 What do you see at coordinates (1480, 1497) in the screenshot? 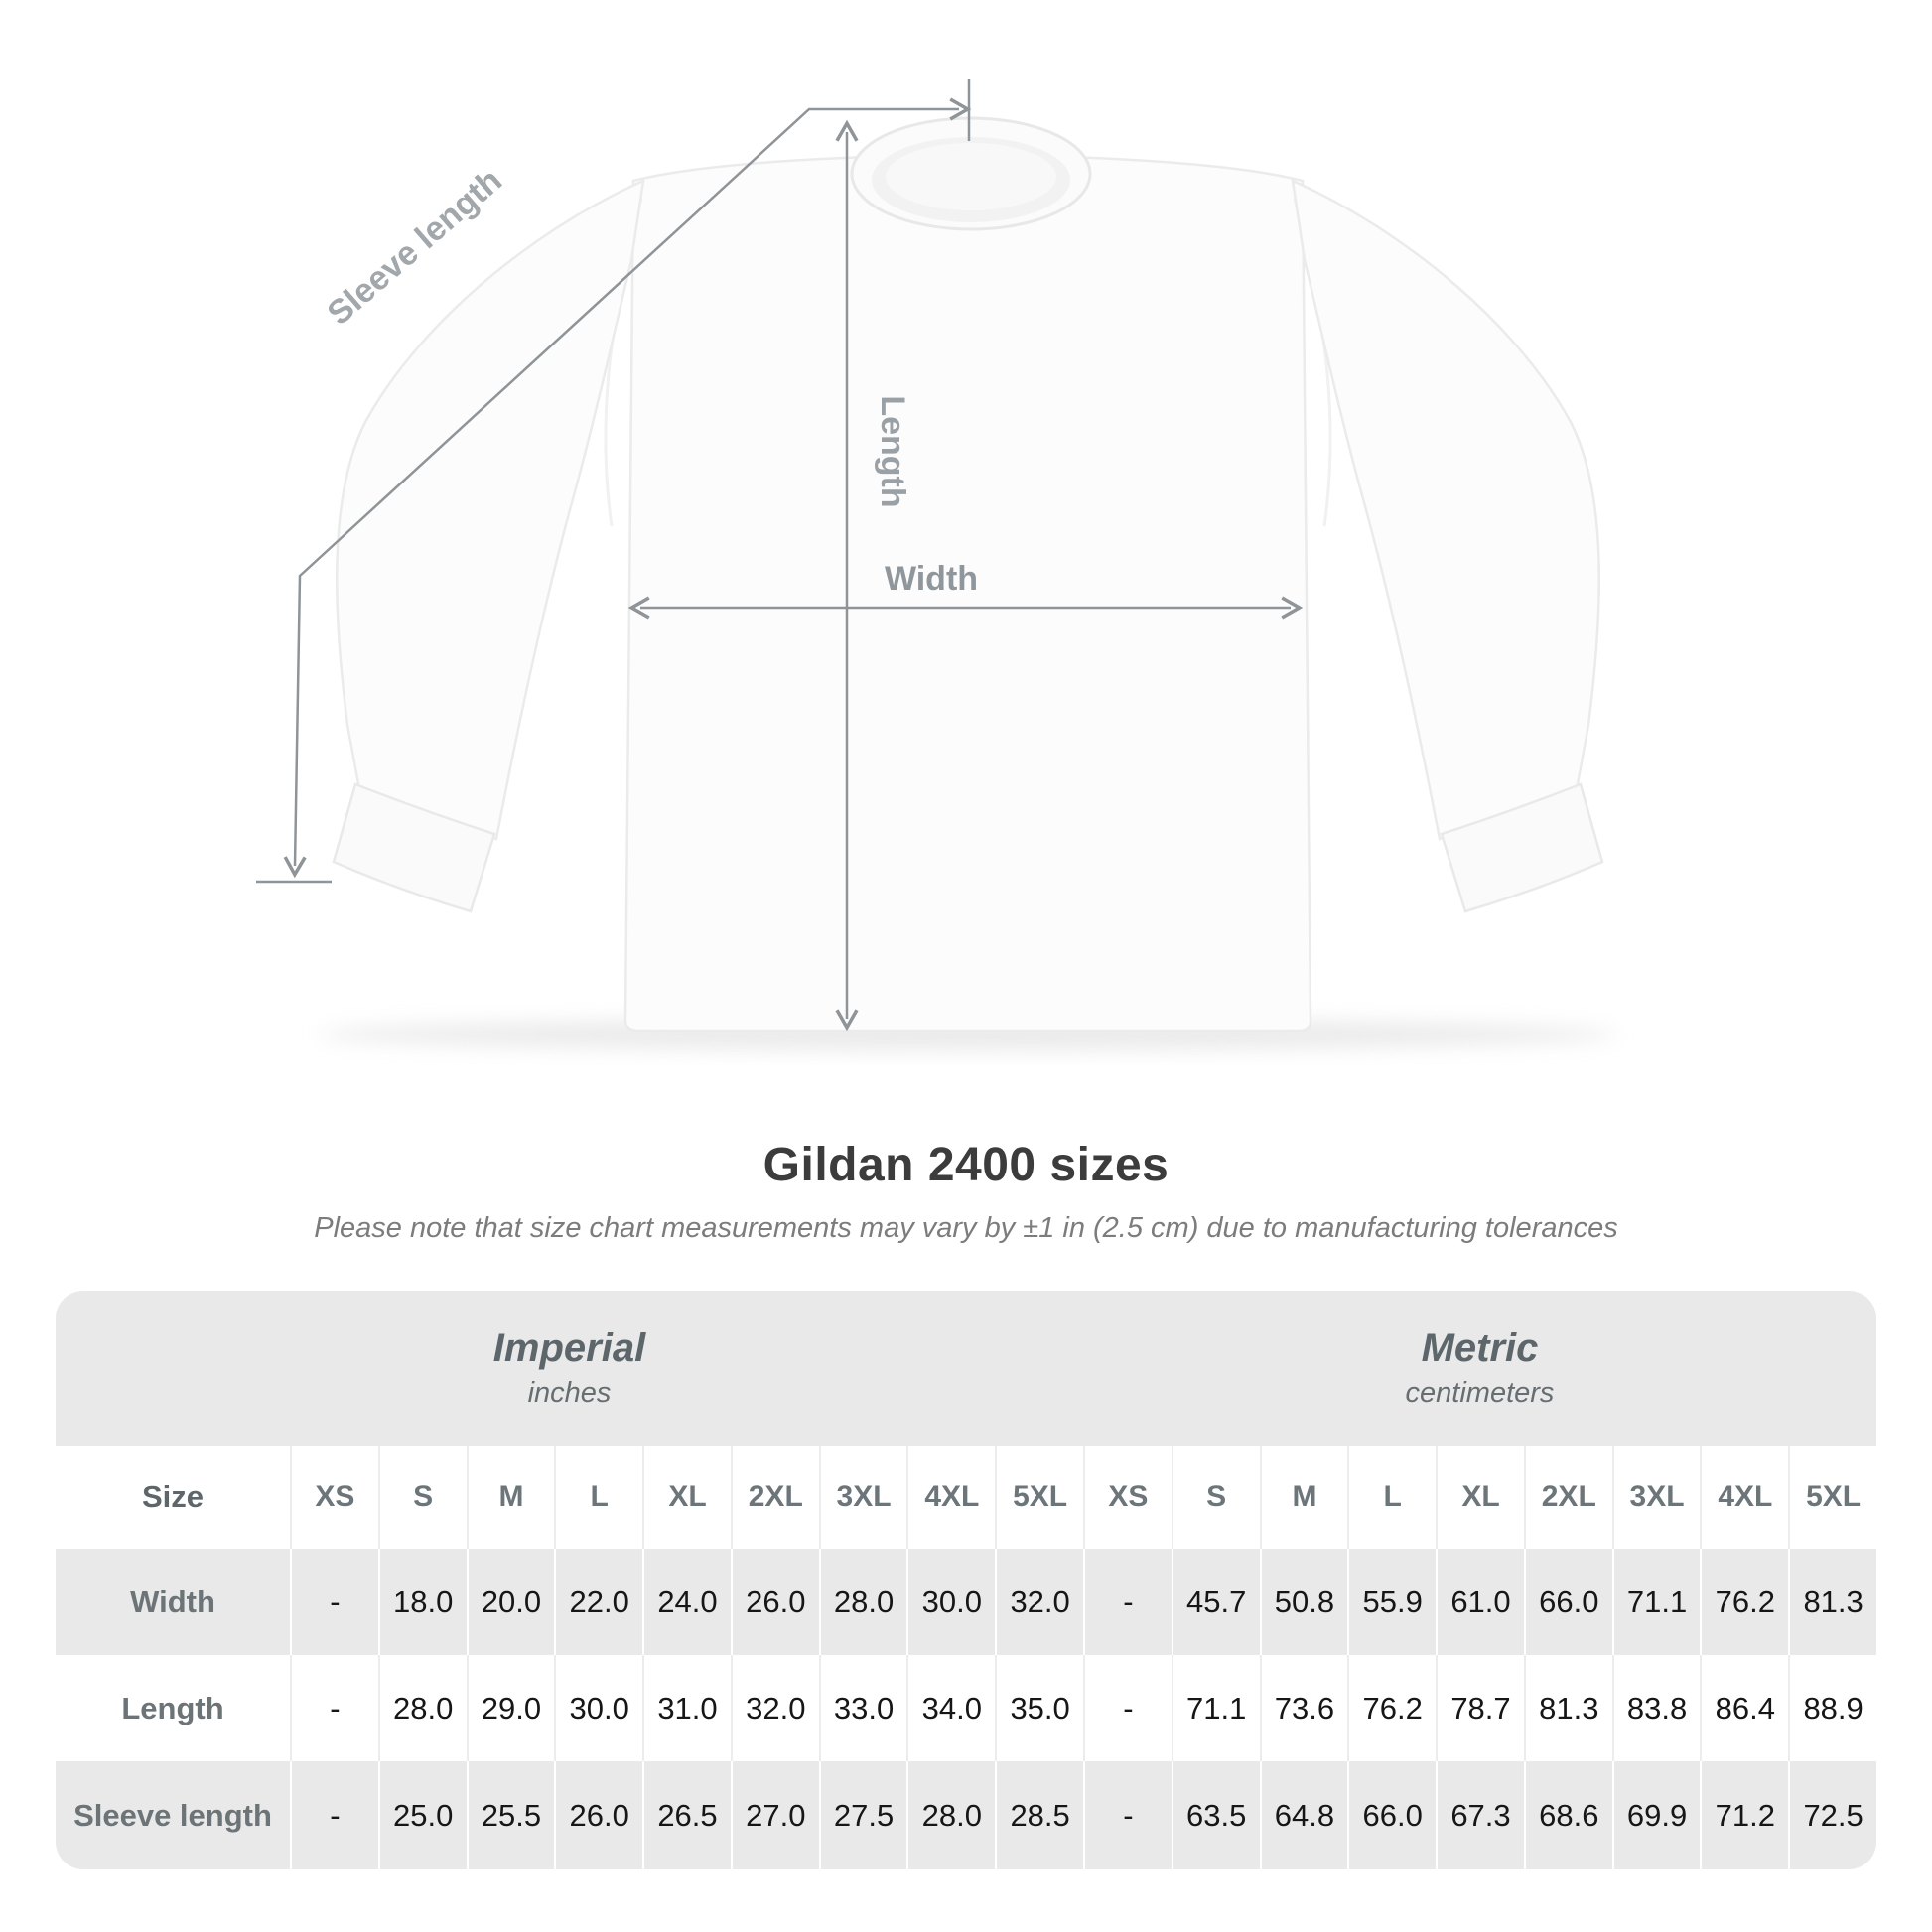
I see `size-col-header-metric: XL` at bounding box center [1480, 1497].